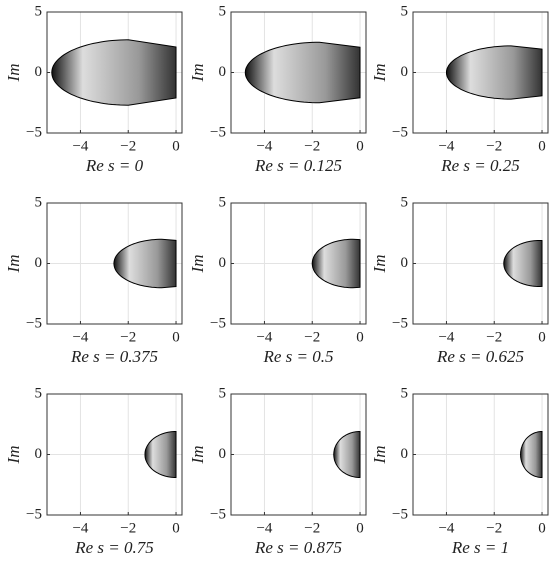 This screenshot has height=565, width=550. Describe the element at coordinates (480, 547) in the screenshot. I see `x-axis-label: Re s = 1` at that location.